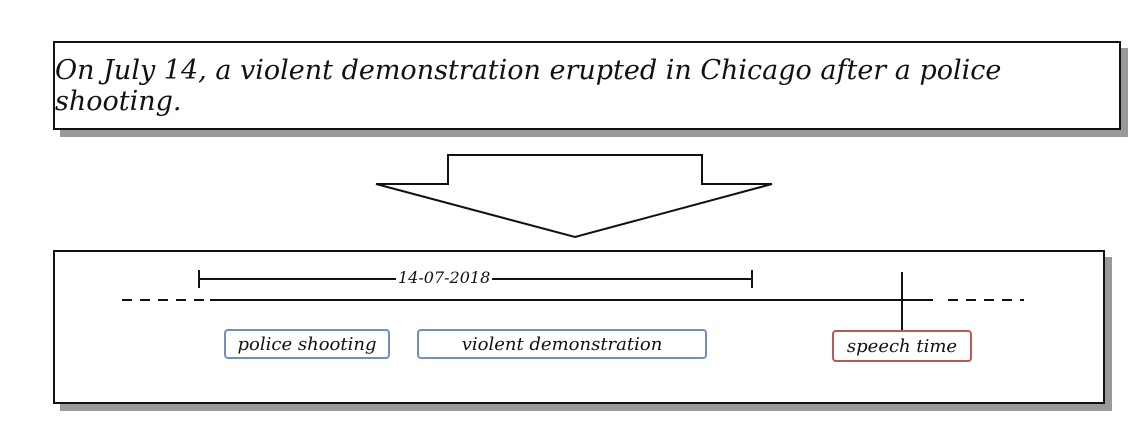 The image size is (1139, 441). What do you see at coordinates (902, 346) in the screenshot?
I see `speech-time-box: speech time` at bounding box center [902, 346].